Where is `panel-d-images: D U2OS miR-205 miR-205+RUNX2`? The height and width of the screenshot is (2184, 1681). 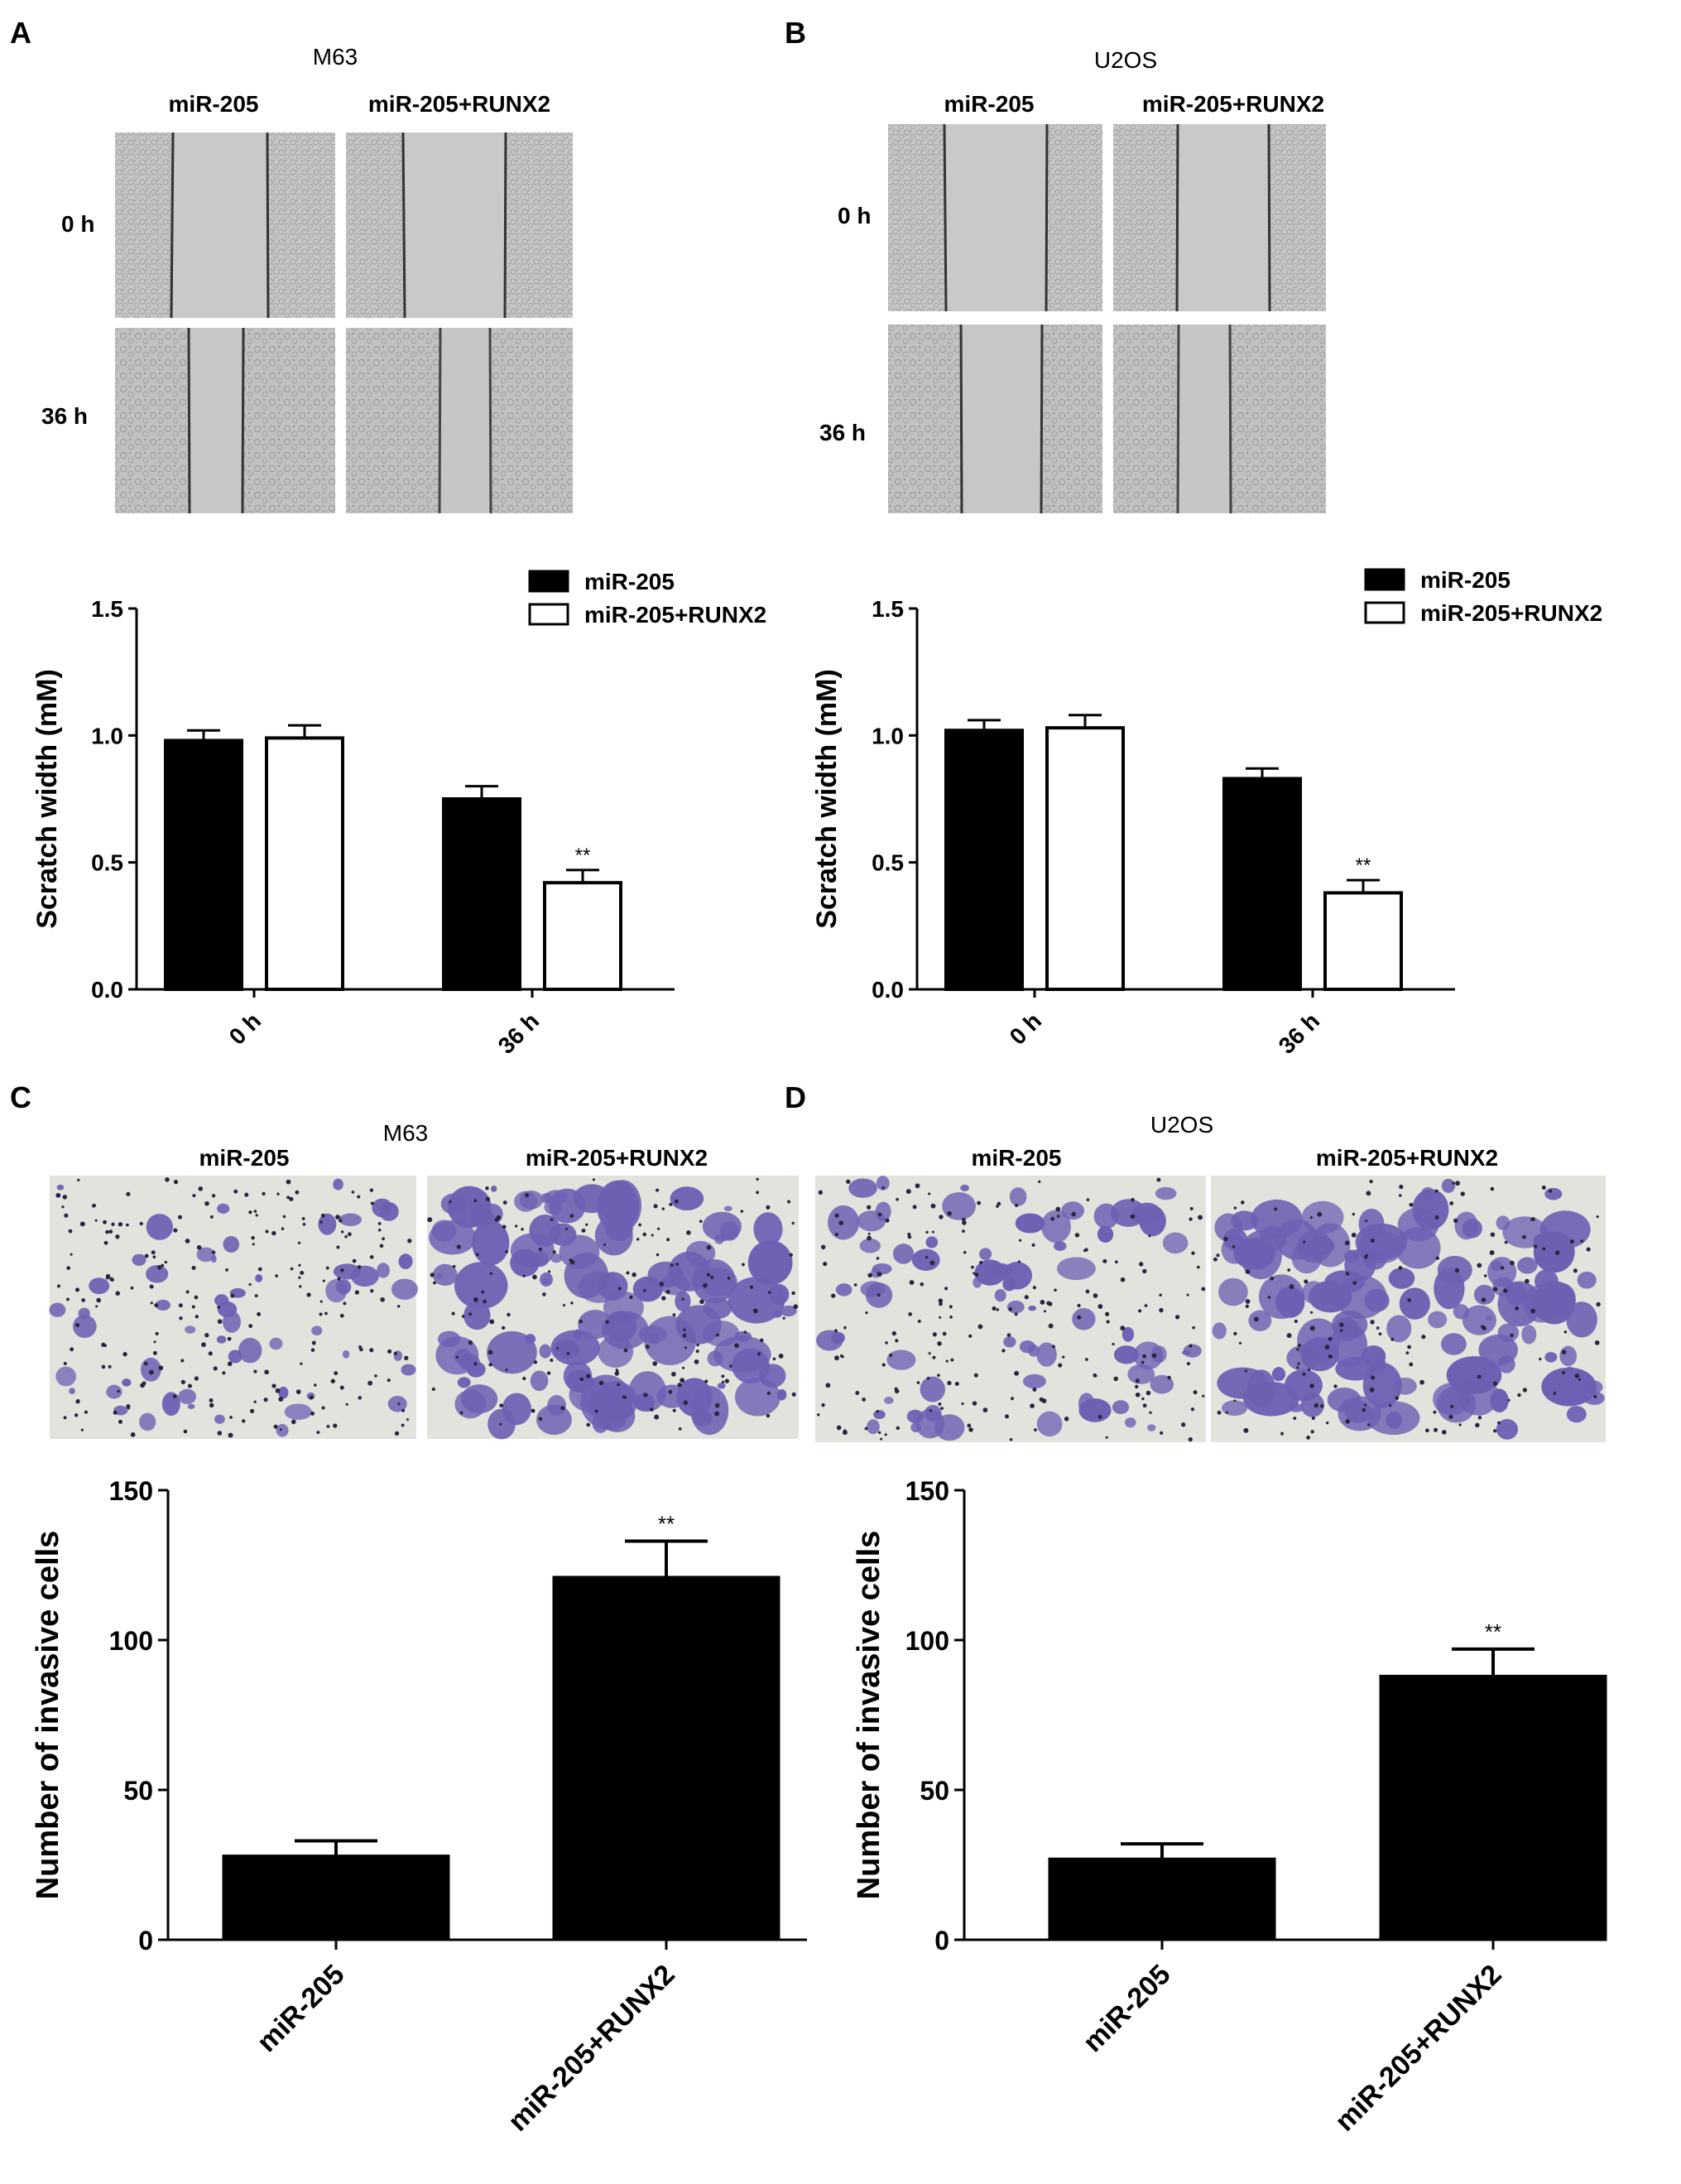
panel-d-images: D U2OS miR-205 miR-205+RUNX2 is located at coordinates (1195, 1261).